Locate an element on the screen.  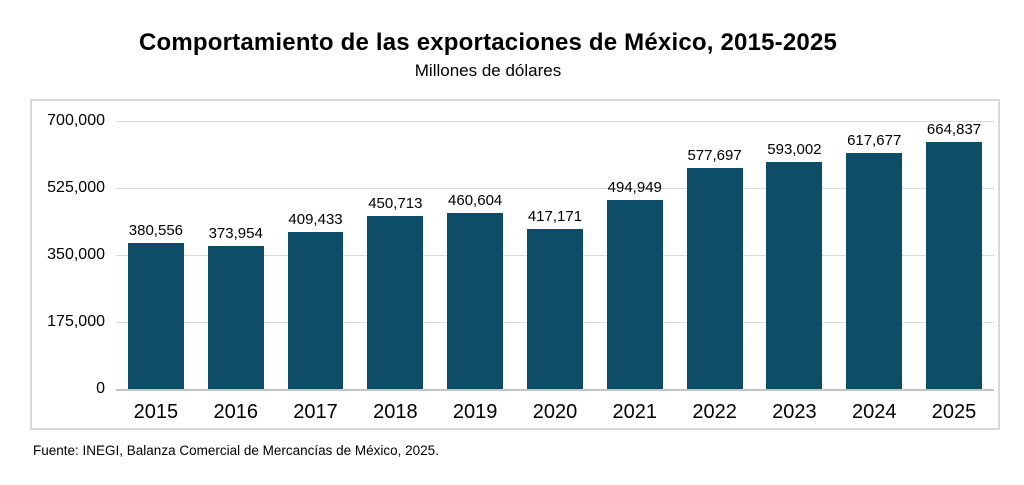
chart-subtitle: Millones de dólares is located at coordinates (488, 70).